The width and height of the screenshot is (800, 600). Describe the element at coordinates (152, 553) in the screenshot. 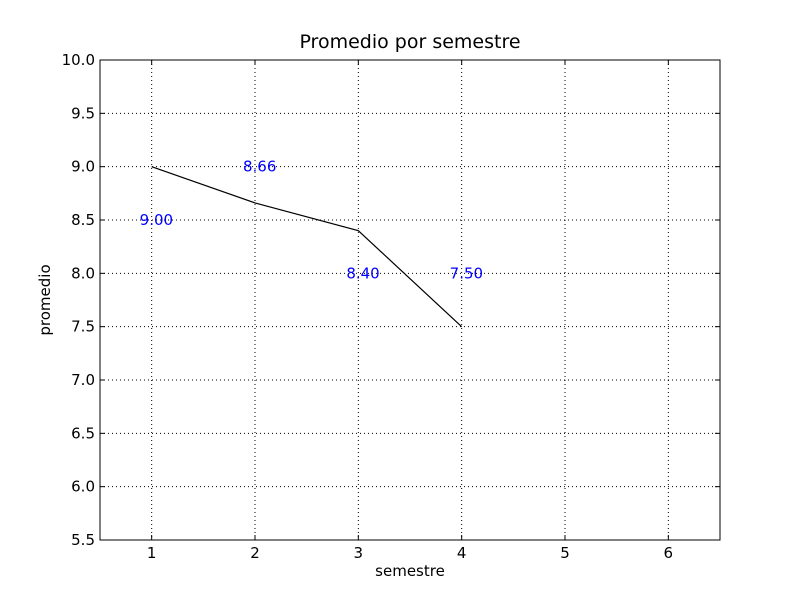

I see `x-tick-label: 1` at that location.